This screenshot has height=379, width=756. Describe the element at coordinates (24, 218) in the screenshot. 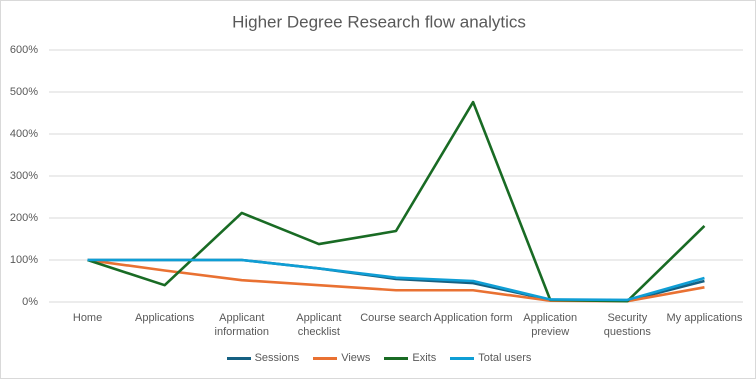

I see `y-tick-label: 200%` at that location.